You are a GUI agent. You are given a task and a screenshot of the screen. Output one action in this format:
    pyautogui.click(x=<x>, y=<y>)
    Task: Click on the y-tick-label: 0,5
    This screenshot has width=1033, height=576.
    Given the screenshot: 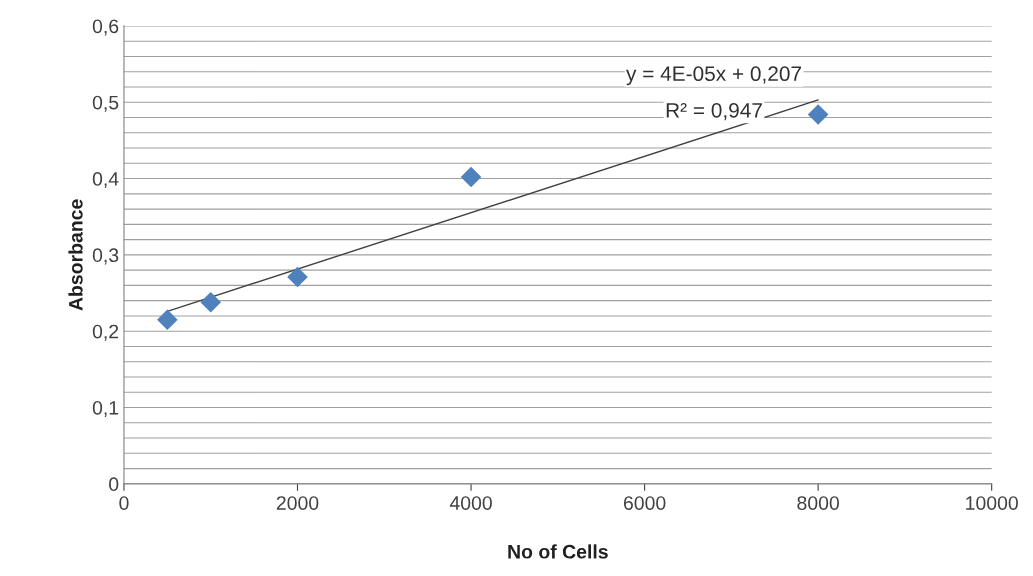 What is the action you would take?
    pyautogui.click(x=105, y=103)
    